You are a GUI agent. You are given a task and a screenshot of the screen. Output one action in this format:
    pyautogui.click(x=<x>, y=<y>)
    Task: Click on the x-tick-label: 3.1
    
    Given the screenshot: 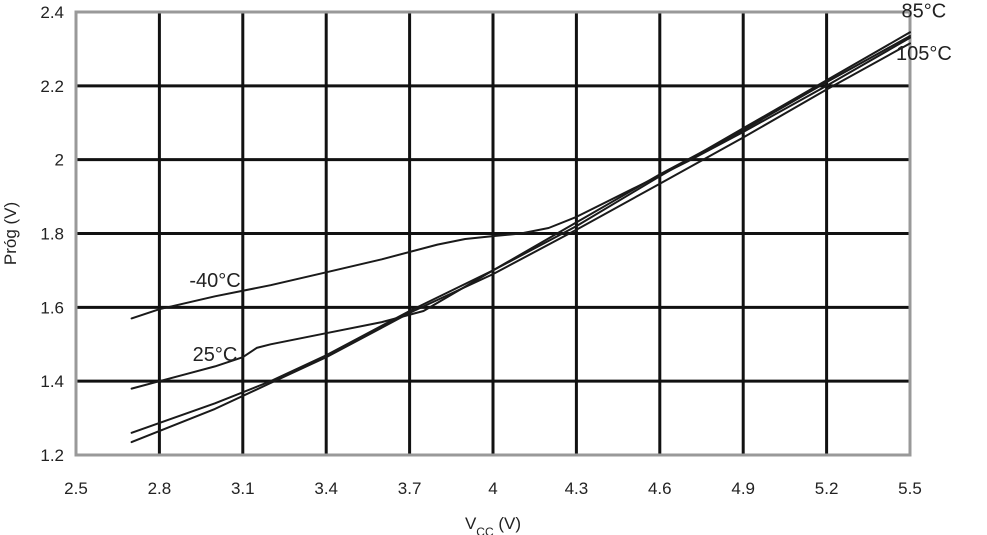 What is the action you would take?
    pyautogui.click(x=243, y=488)
    